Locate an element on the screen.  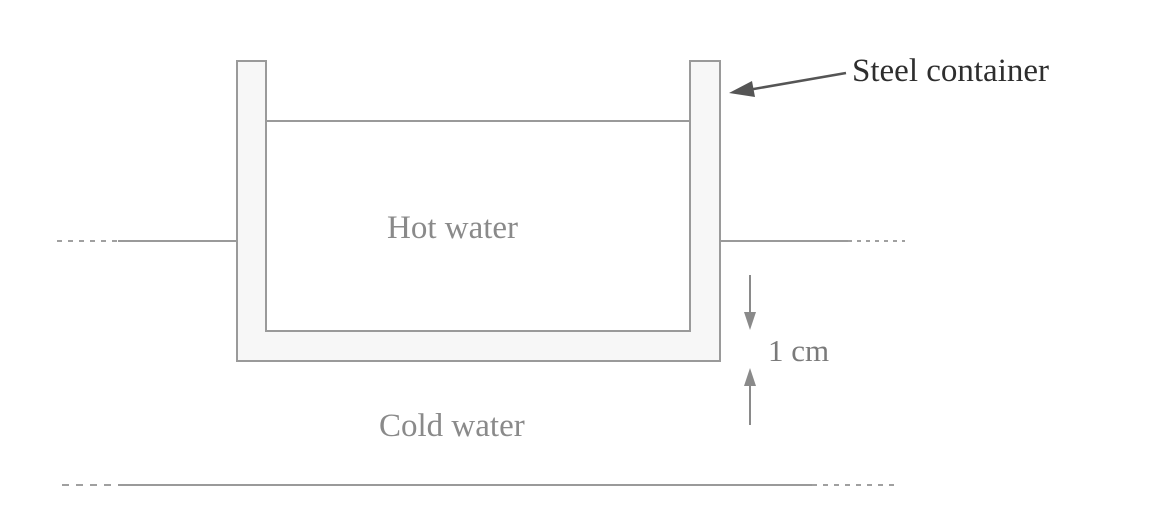
thickness-arrow-down is located at coordinates (750, 302).